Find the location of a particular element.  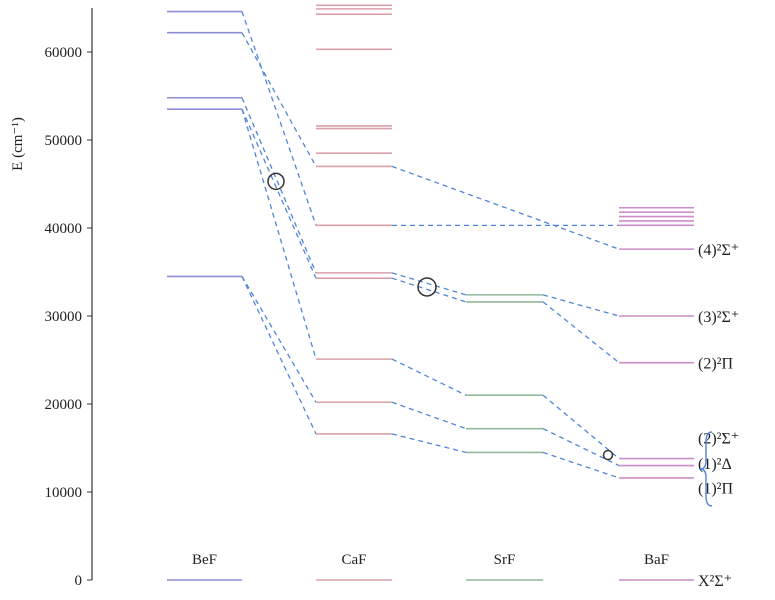

y-axis-label: E (cm⁻¹) is located at coordinates (18, 144).